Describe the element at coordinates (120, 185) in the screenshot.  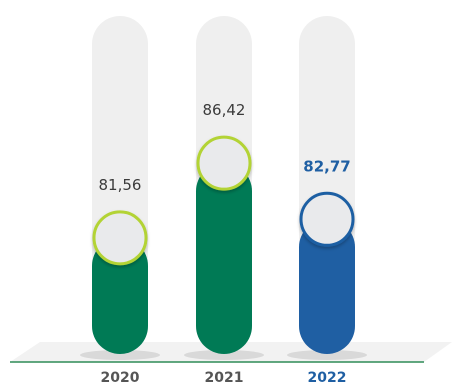
I see `data-label-2020: 81,56` at that location.